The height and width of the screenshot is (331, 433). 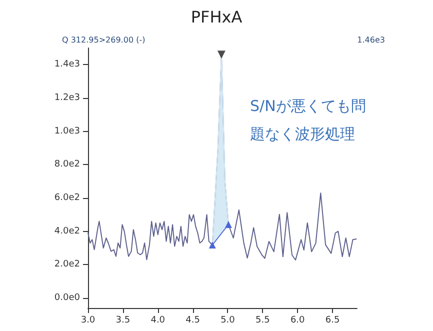 I want to click on y-tick-label: 4.0e2, so click(x=67, y=231).